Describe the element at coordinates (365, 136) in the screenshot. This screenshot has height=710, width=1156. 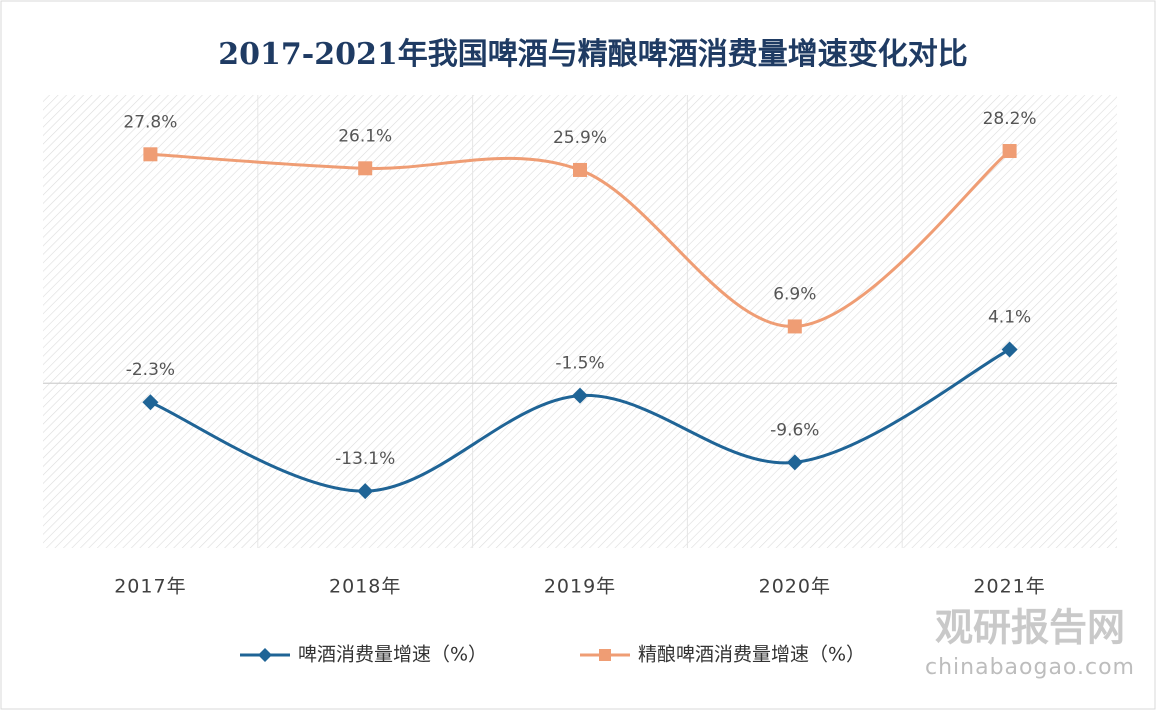
I see `value-label: 26.1%` at that location.